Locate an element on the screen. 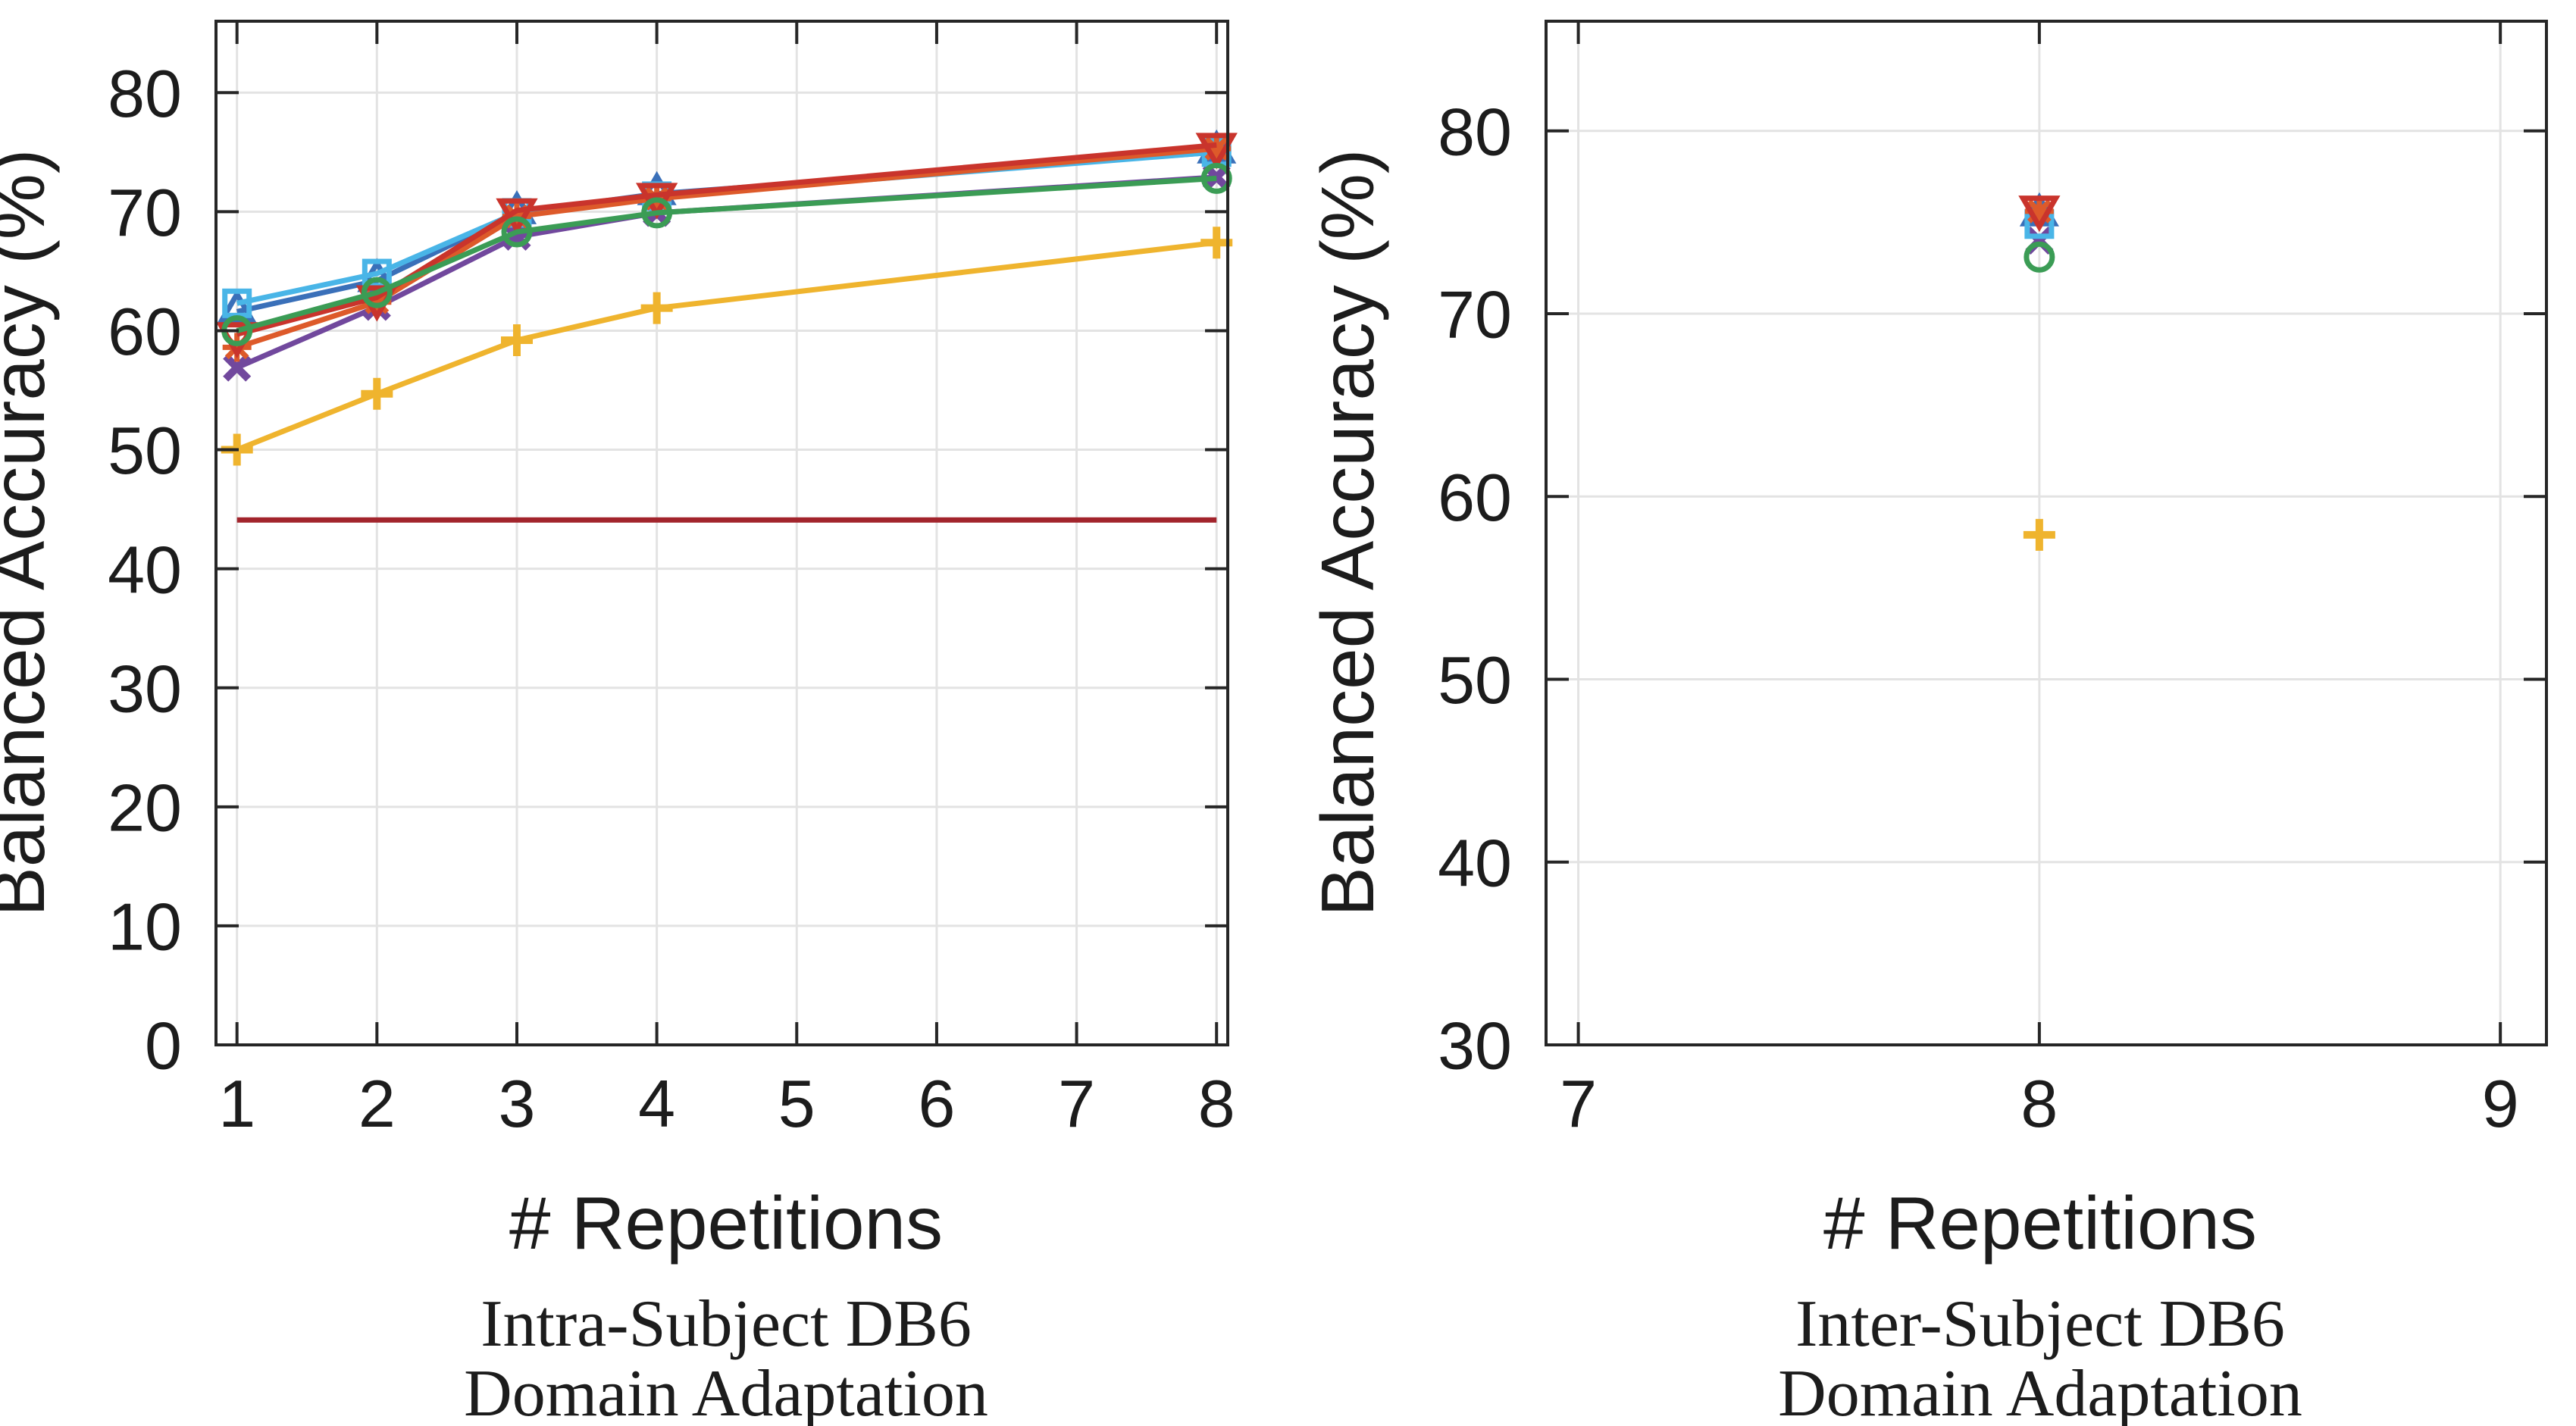  left-y-axis-label: Balanced Accuracy (%) is located at coordinates (30, 533).